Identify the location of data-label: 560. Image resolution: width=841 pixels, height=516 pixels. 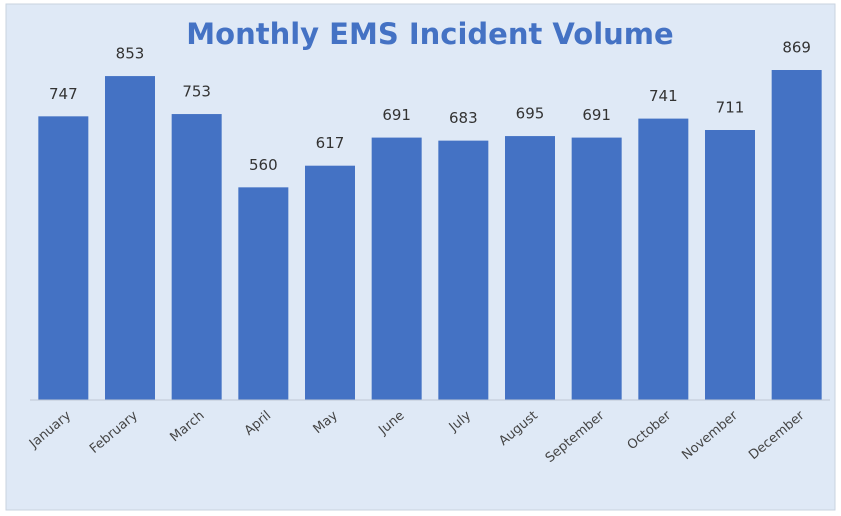
(263, 165).